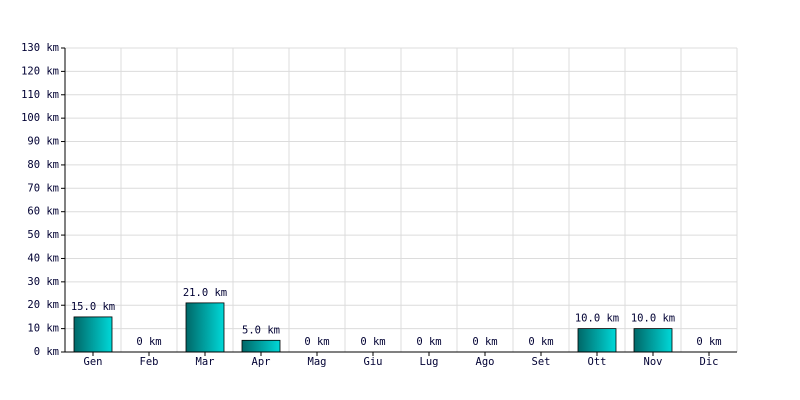  I want to click on x-tick-label: Lug, so click(429, 362).